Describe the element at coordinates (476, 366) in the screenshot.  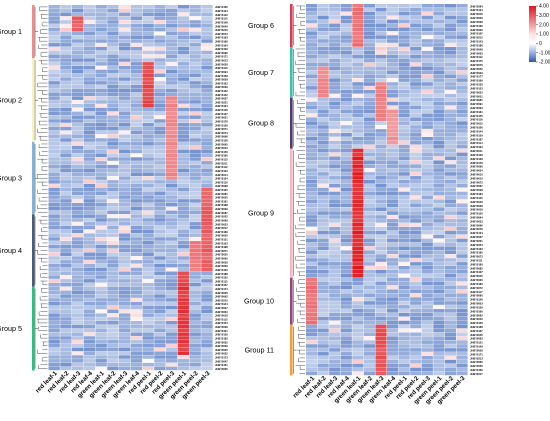
I see `gene-label: JHBY0056` at that location.